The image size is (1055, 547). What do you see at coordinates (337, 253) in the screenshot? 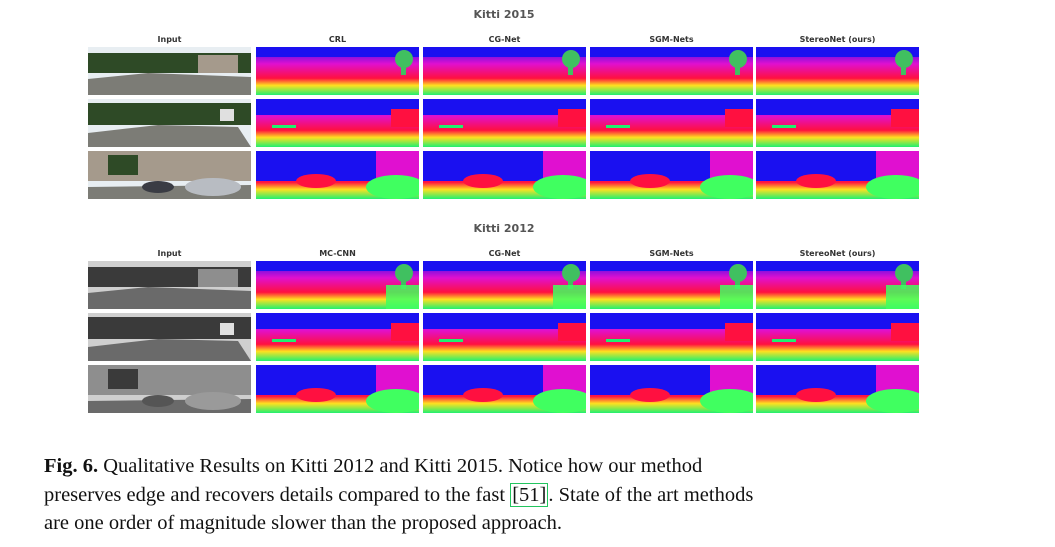
I see `column-label-mc-cnn: MC-CNN` at bounding box center [337, 253].